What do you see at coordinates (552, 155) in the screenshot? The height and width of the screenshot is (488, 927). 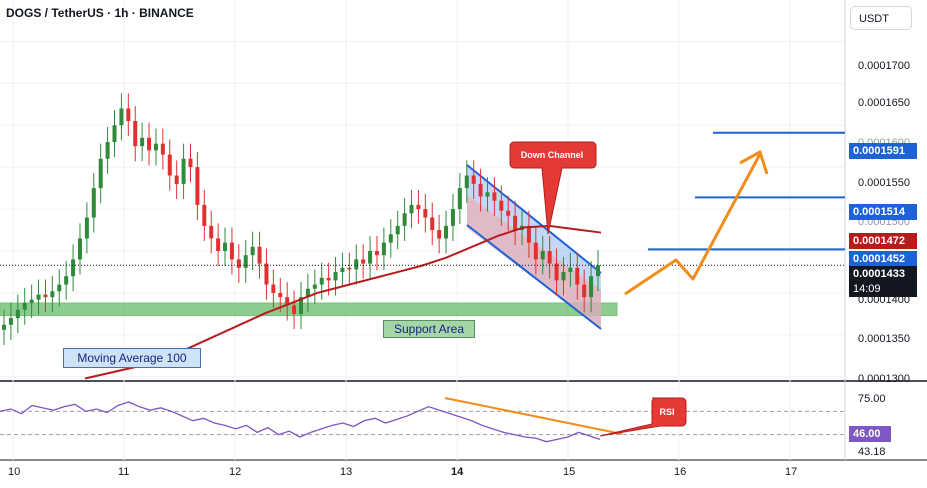 I see `down-channel-label: Down Channel` at bounding box center [552, 155].